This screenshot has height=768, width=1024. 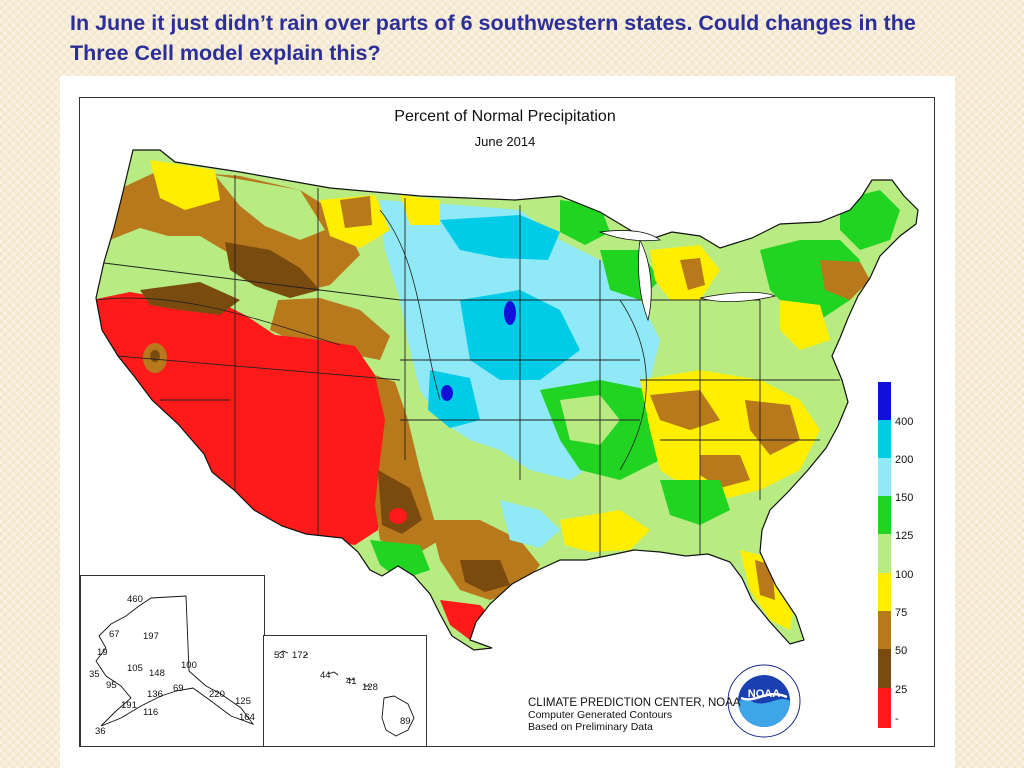 I want to click on legend: 400 200 150 125 100 75 50 25 -, so click(x=908, y=556).